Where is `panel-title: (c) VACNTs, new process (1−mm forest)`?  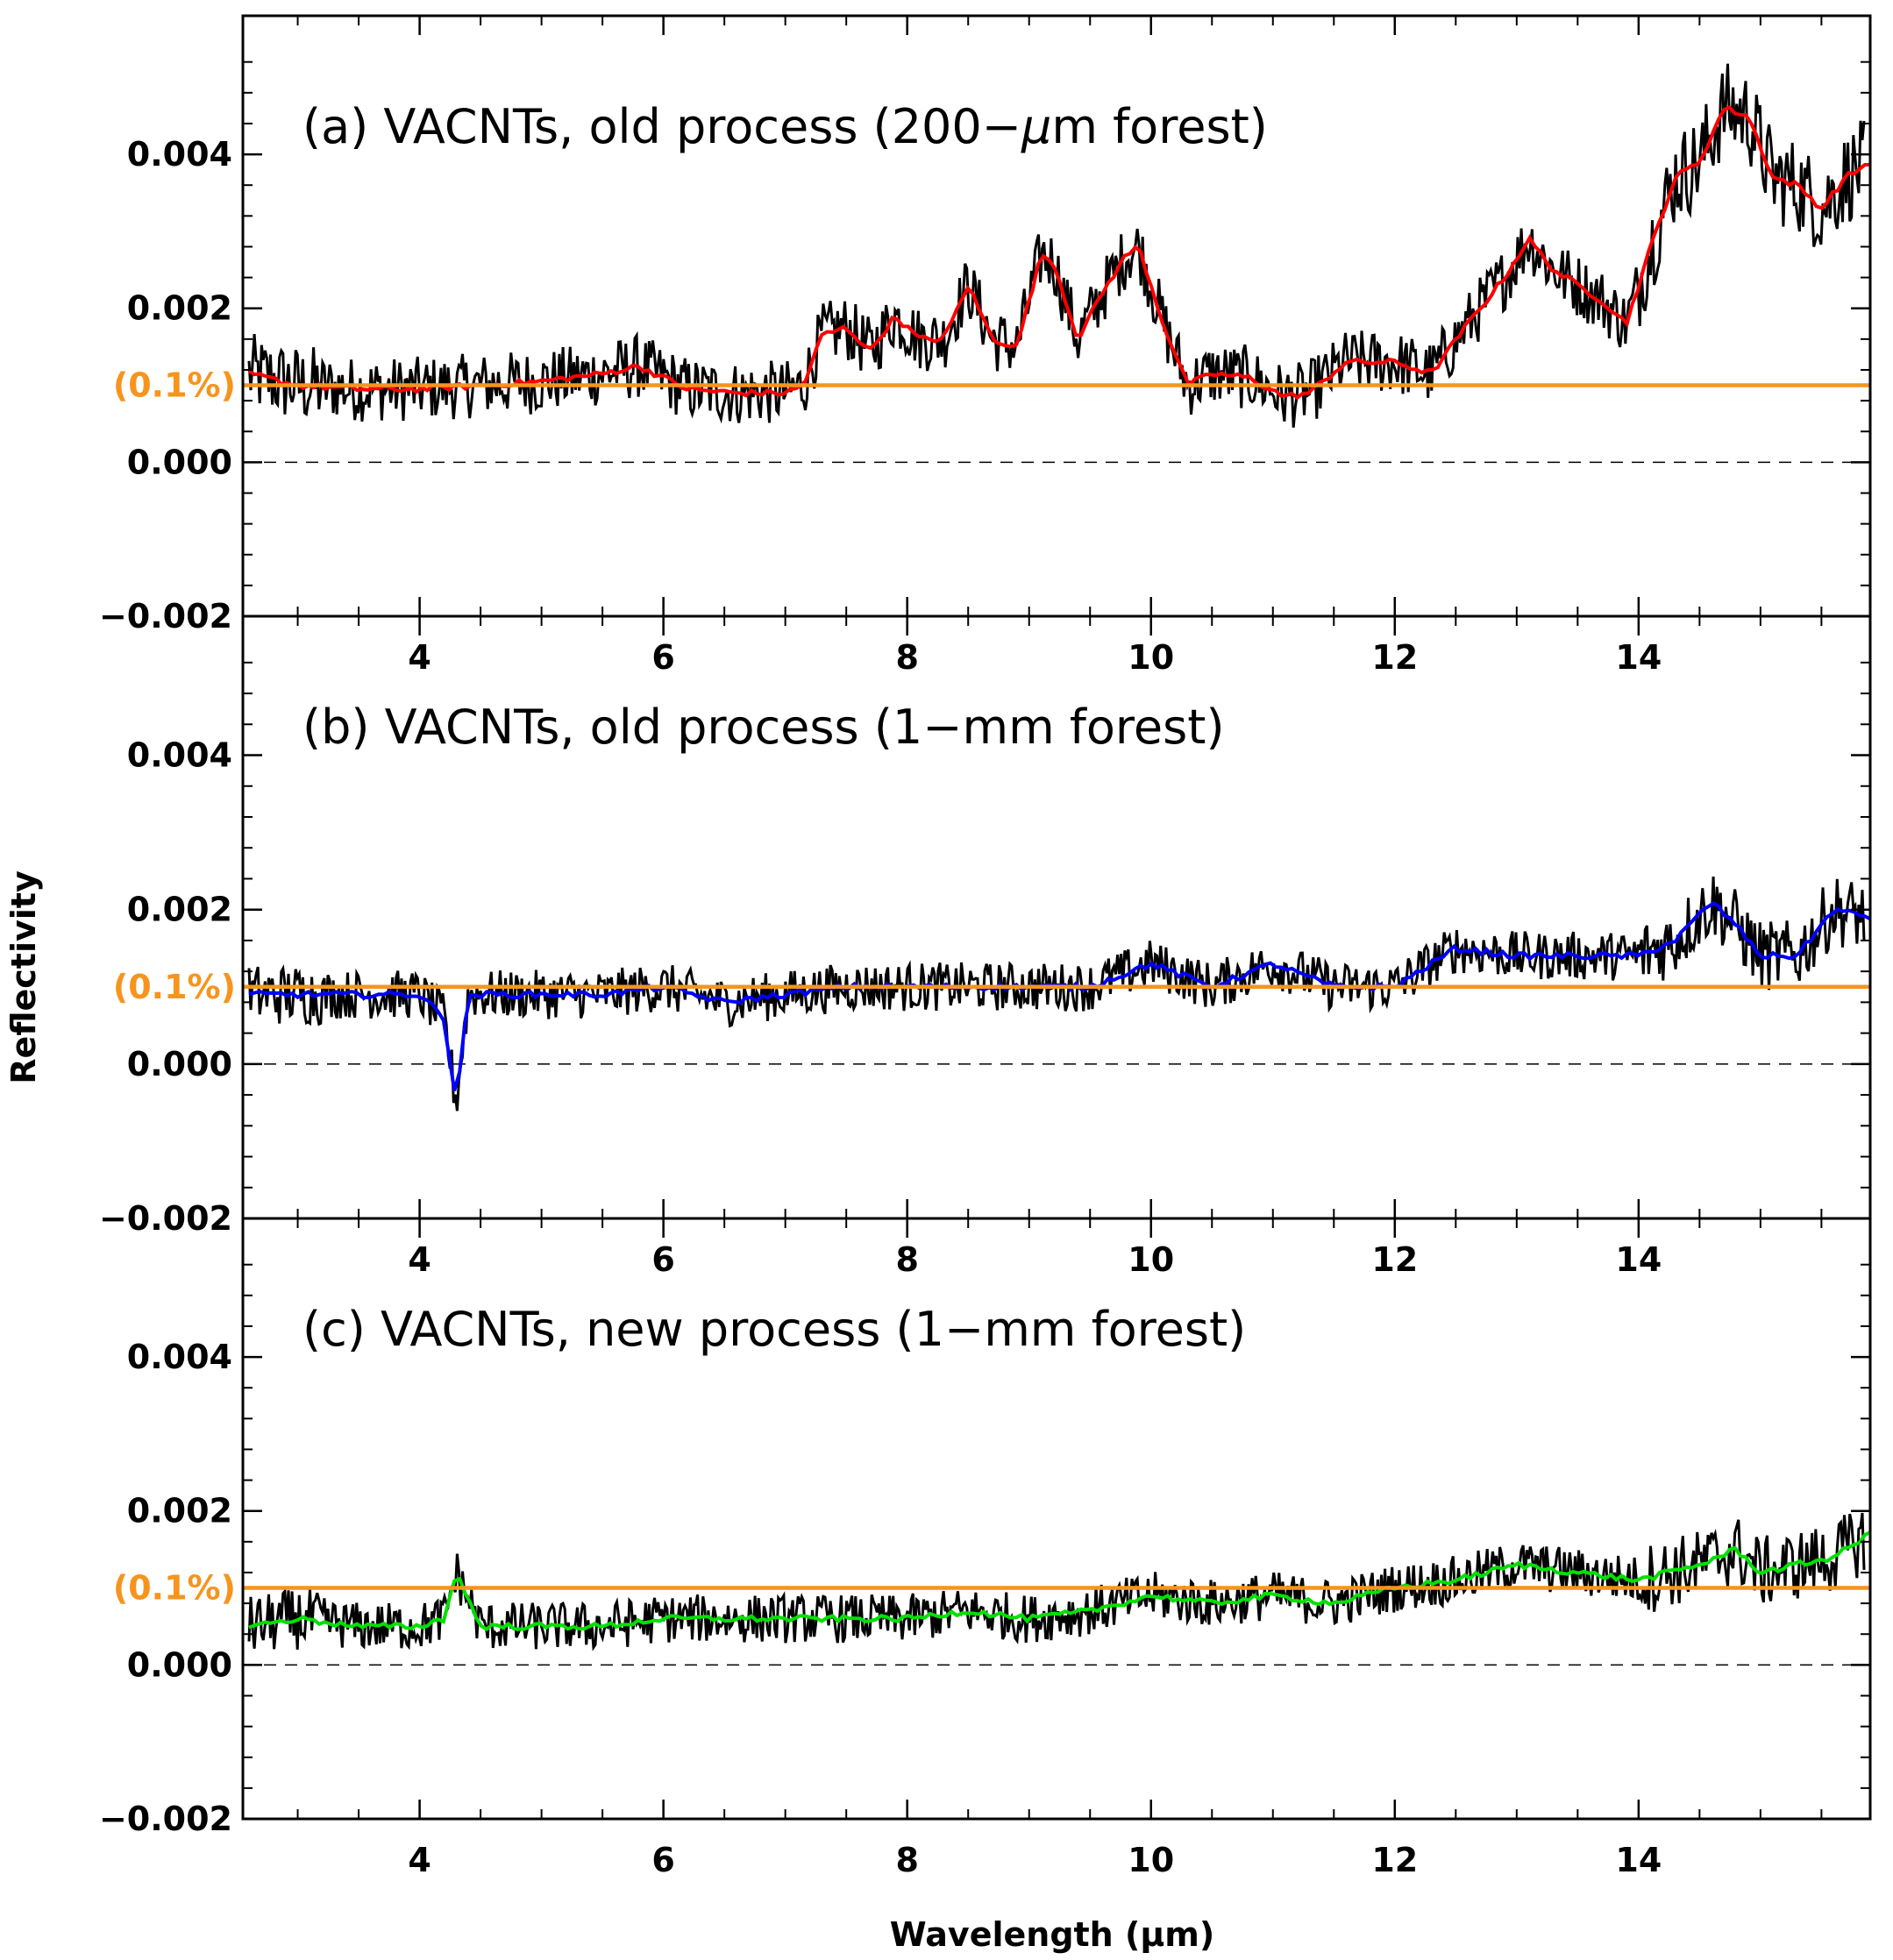
panel-title: (c) VACNTs, new process (1−mm forest) is located at coordinates (774, 1329).